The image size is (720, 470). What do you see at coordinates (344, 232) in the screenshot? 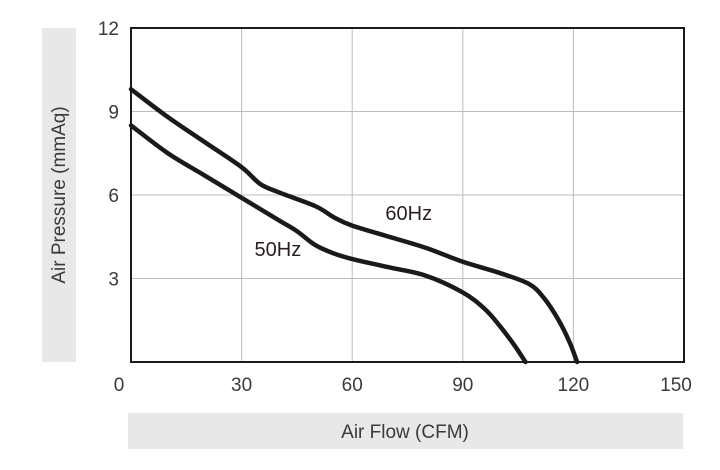
I see `series-annotations: 60Hz 50Hz` at bounding box center [344, 232].